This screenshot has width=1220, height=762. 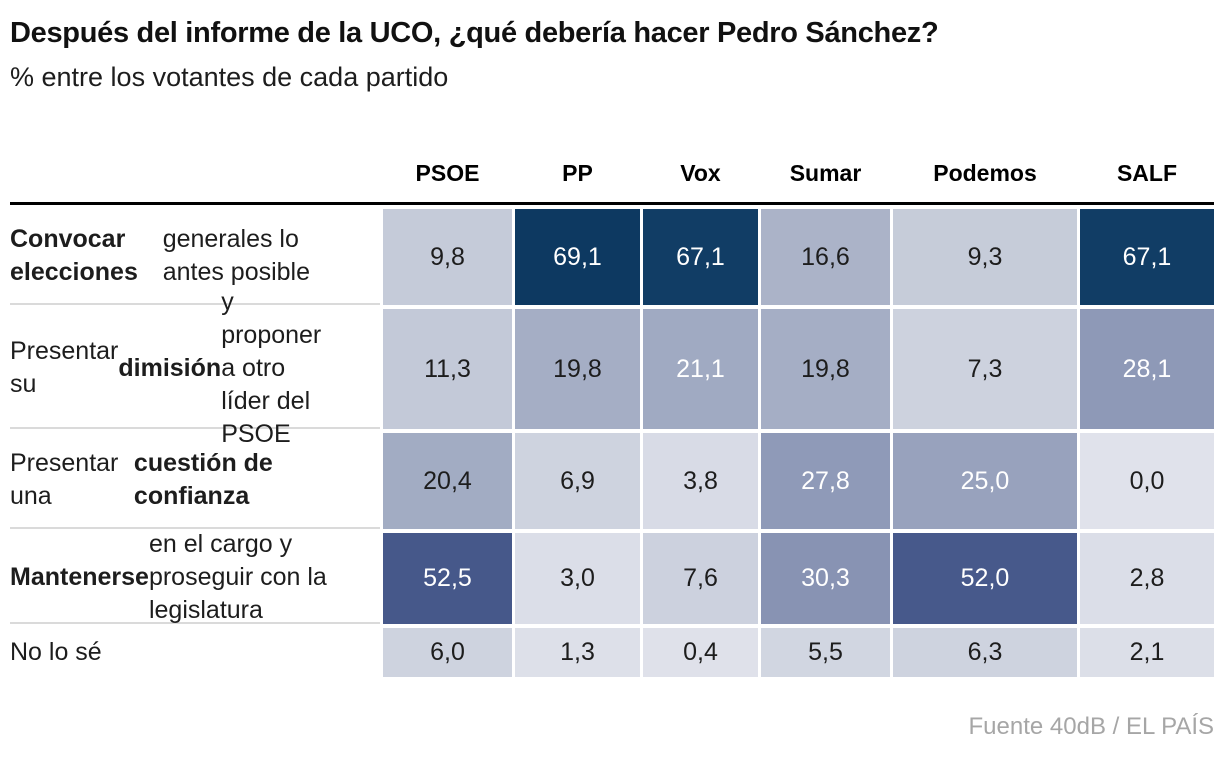 What do you see at coordinates (612, 175) in the screenshot?
I see `table-header-row: PSOE PP Vox Sumar Podemos SALF` at bounding box center [612, 175].